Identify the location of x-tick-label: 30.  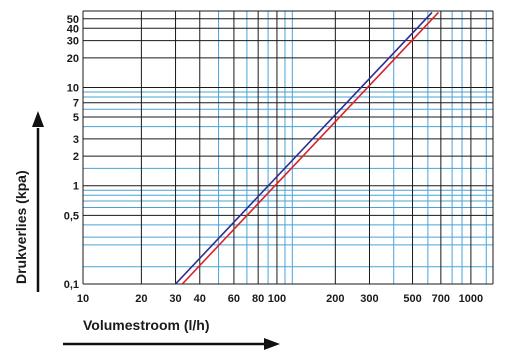
(175, 299).